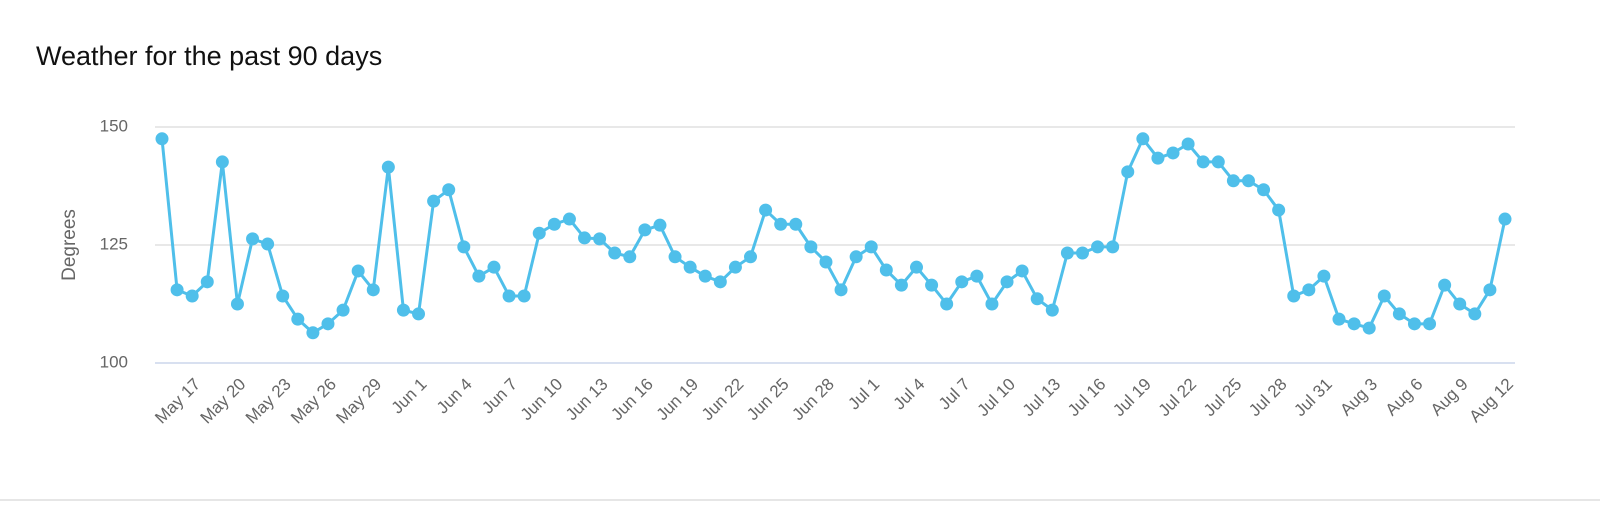  I want to click on x-tick-label: Jul 22, so click(1178, 398).